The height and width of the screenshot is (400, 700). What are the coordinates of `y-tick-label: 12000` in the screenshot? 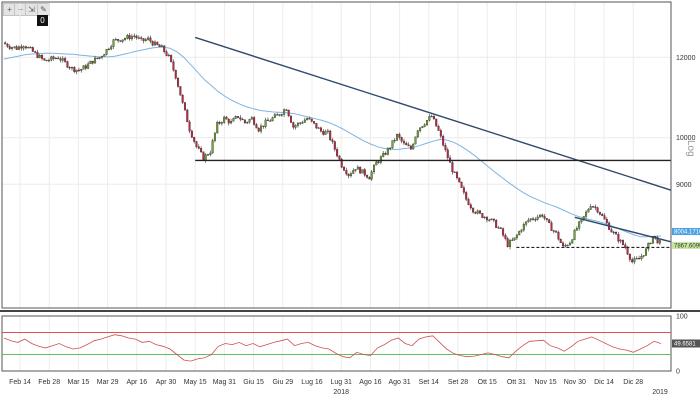 It's located at (686, 58).